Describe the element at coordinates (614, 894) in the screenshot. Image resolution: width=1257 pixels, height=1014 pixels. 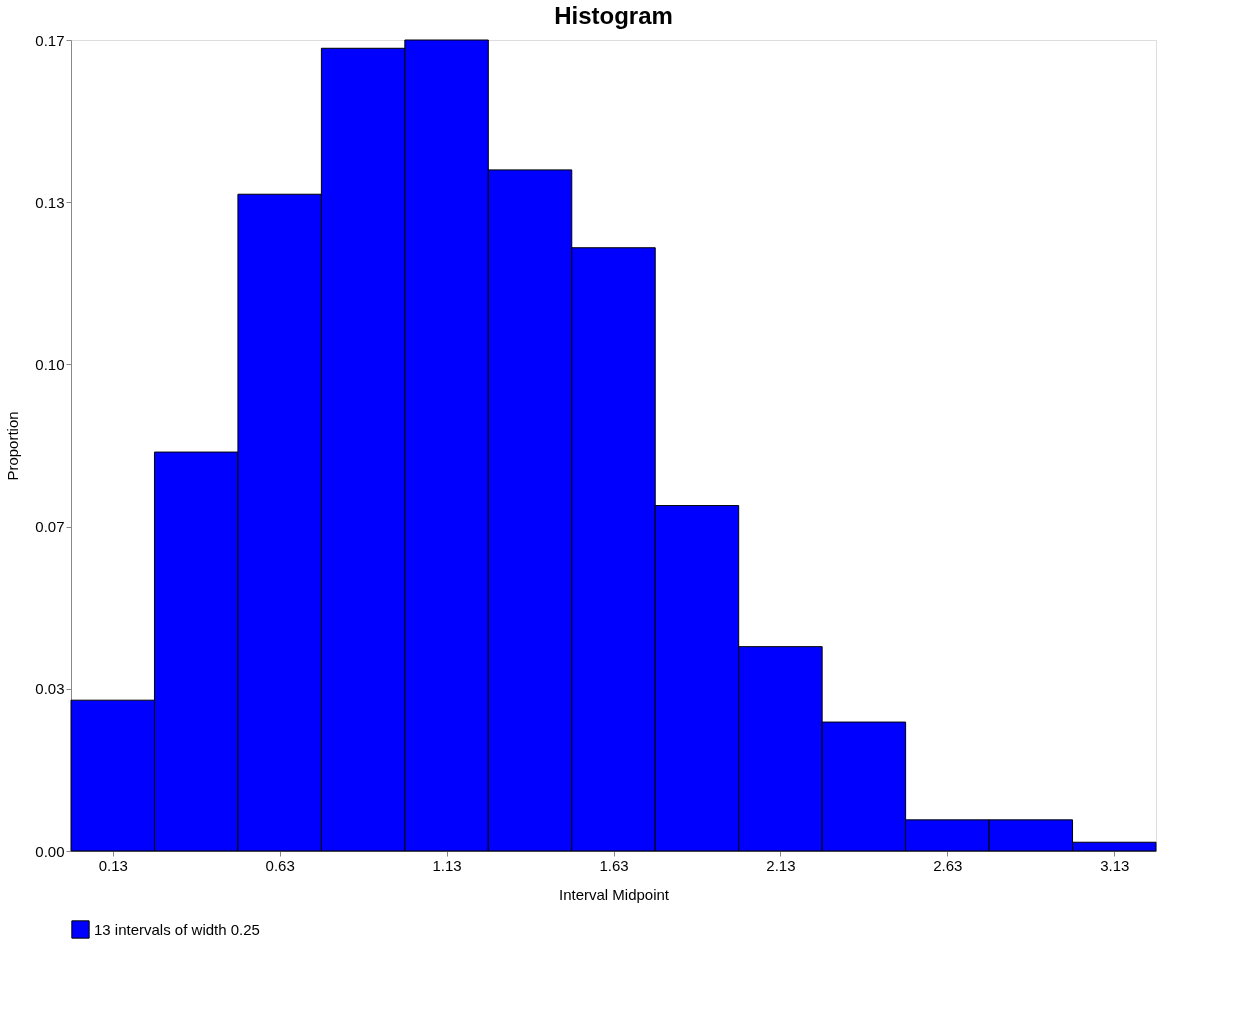
I see `x-axis-title: Interval Midpoint` at that location.